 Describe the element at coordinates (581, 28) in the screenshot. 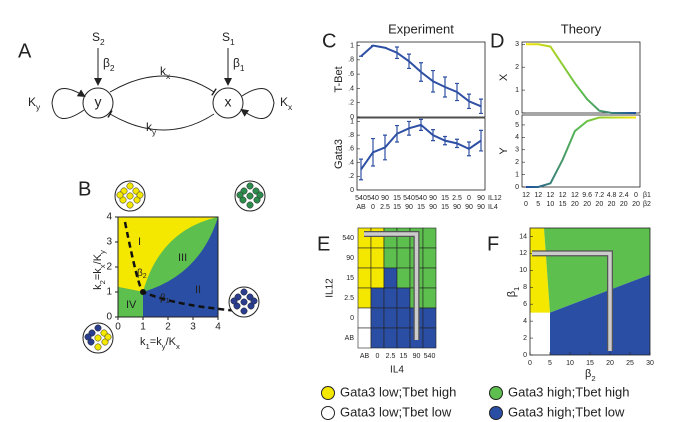

I see `chart-title: Theory` at that location.